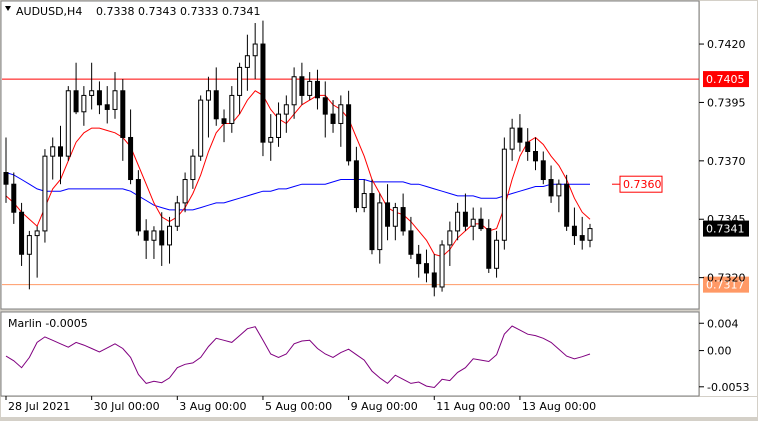  I want to click on price-tick-label: 0.7345, so click(726, 219).